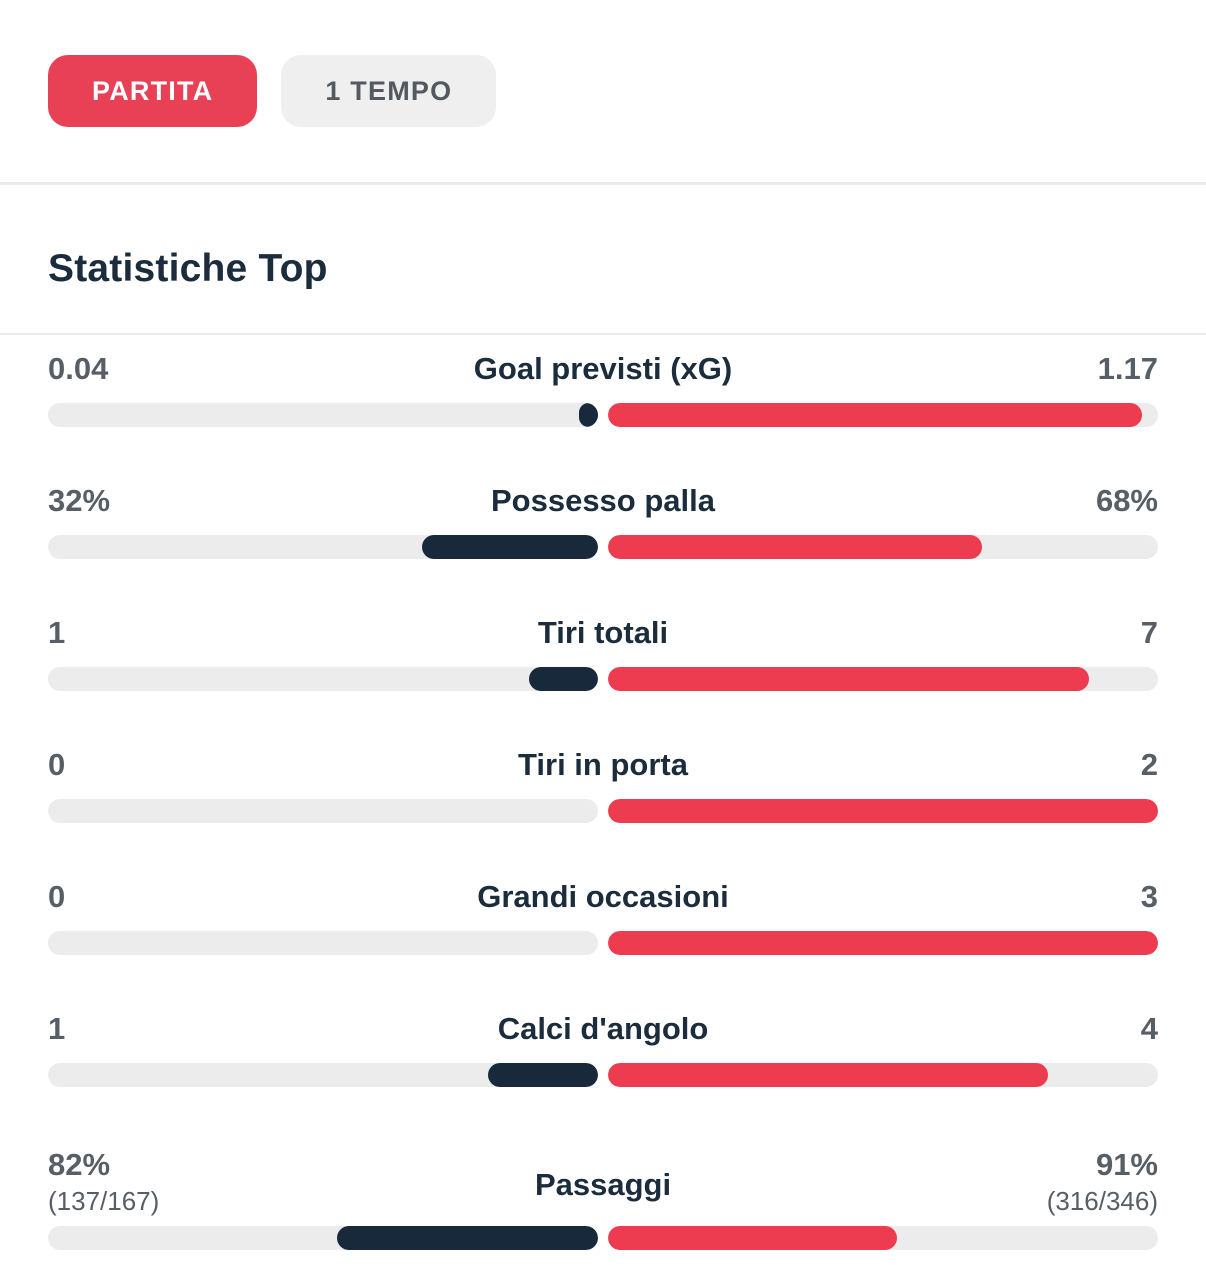 Image resolution: width=1206 pixels, height=1284 pixels. I want to click on stat-row-total-shots: 1 Tiri totali 7, so click(603, 665).